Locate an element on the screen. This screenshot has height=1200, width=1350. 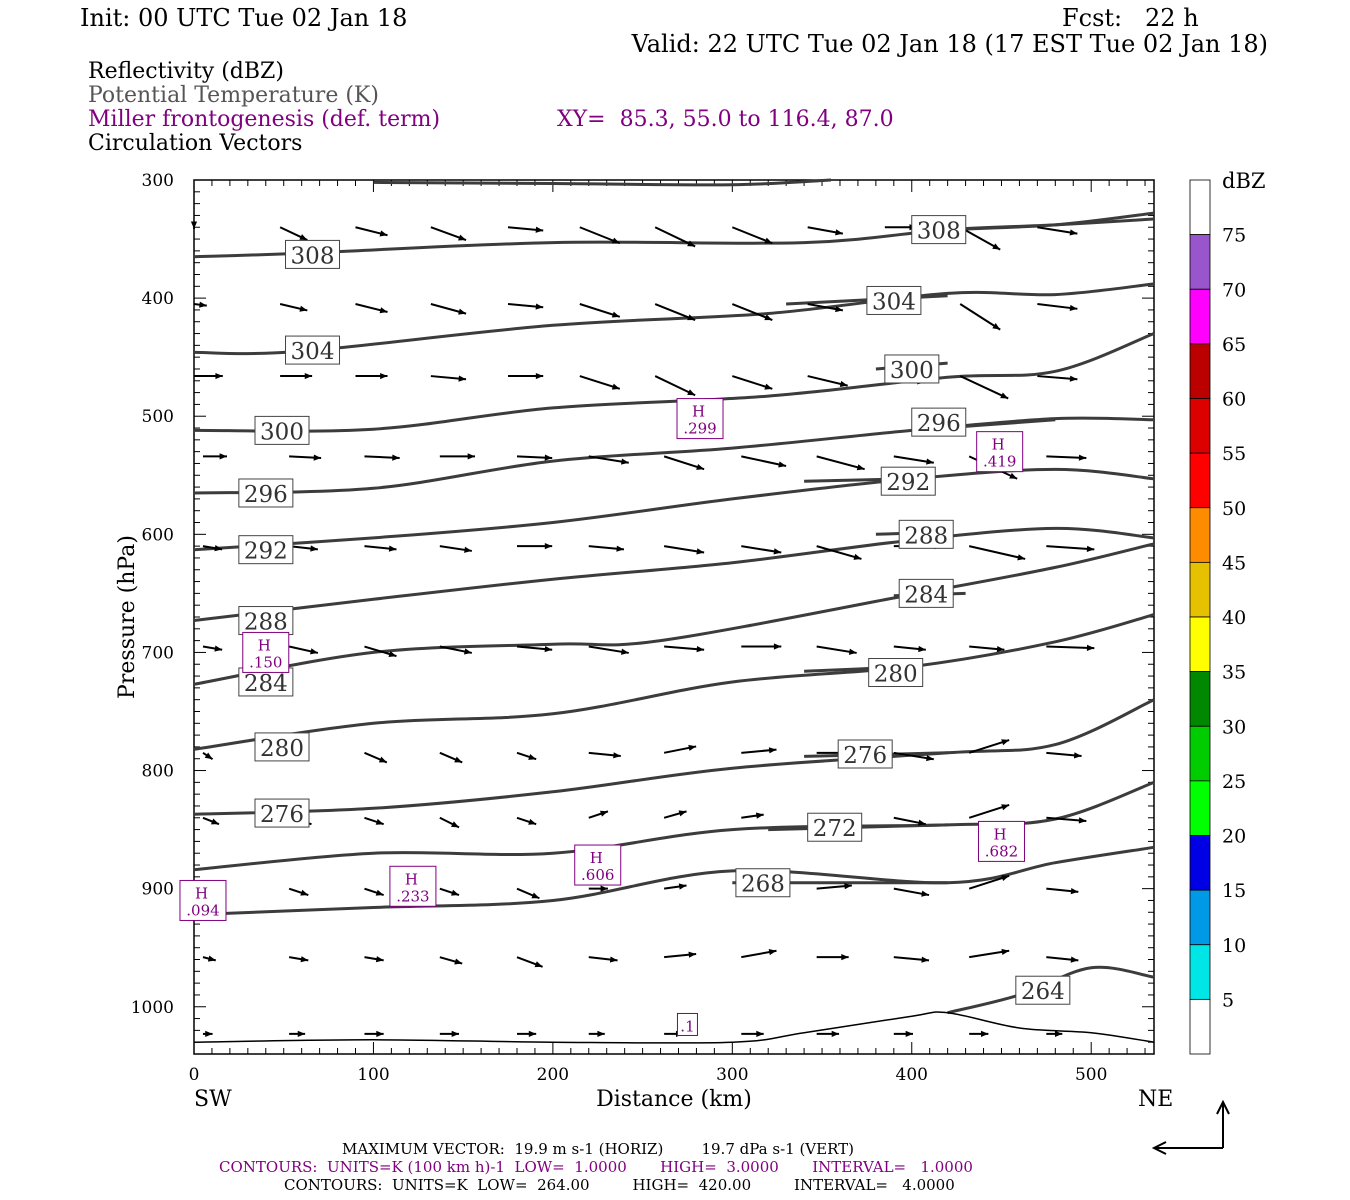
theta-contour-label: 296 is located at coordinates (939, 422).